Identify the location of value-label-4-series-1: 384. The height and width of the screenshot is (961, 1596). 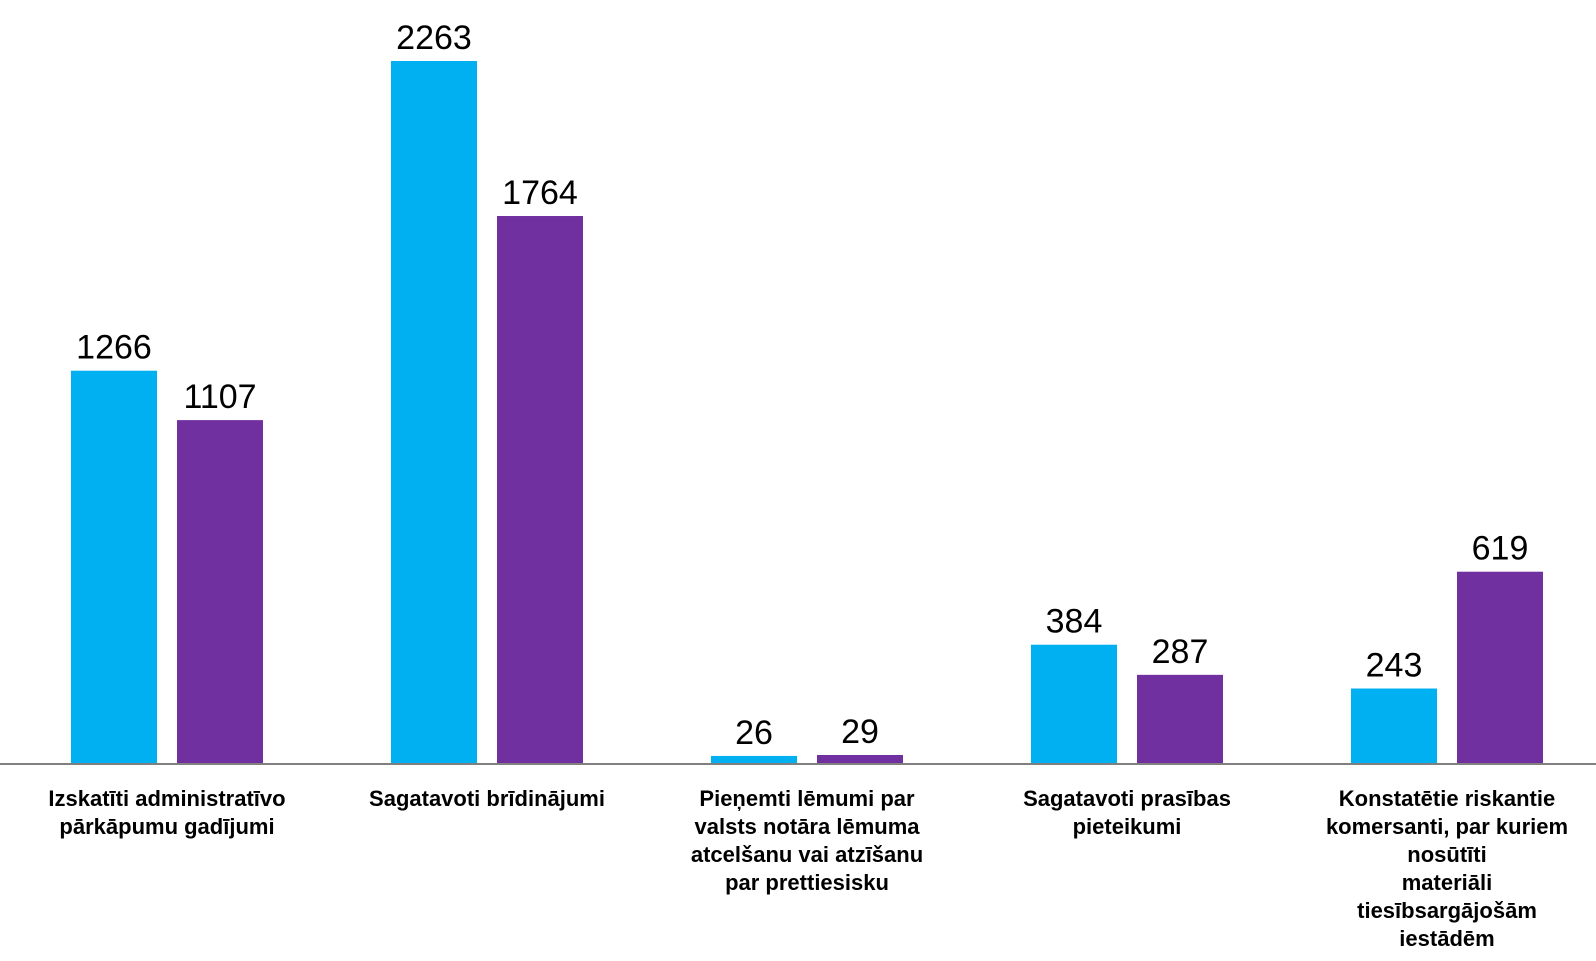
(1074, 622).